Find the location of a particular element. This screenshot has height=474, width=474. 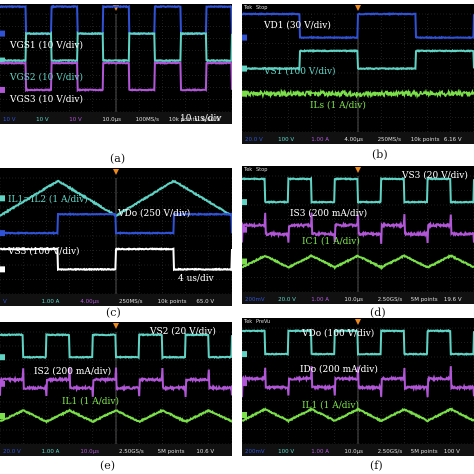

footer-value-e-5: 5M points is located at coordinates (171, 452).